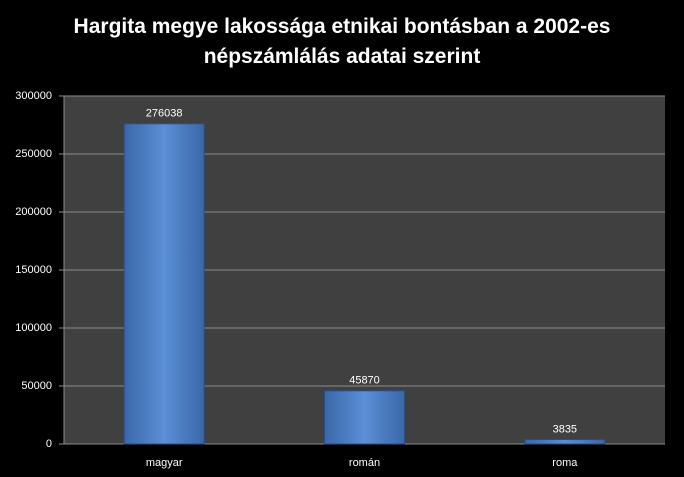  Describe the element at coordinates (33, 328) in the screenshot. I see `y-tick-label: 100000` at that location.